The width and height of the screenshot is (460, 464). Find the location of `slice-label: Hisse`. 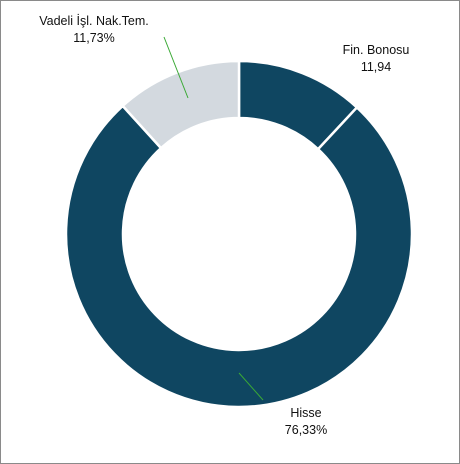

slice-label: Hisse is located at coordinates (305, 413).